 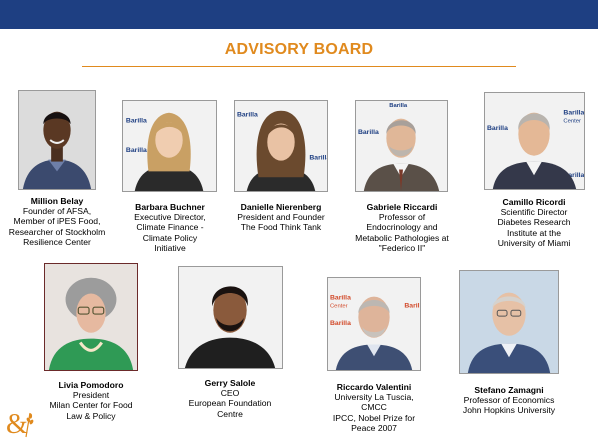 What do you see at coordinates (402, 247) in the screenshot?
I see `member-role-line: "Federico II"` at bounding box center [402, 247].